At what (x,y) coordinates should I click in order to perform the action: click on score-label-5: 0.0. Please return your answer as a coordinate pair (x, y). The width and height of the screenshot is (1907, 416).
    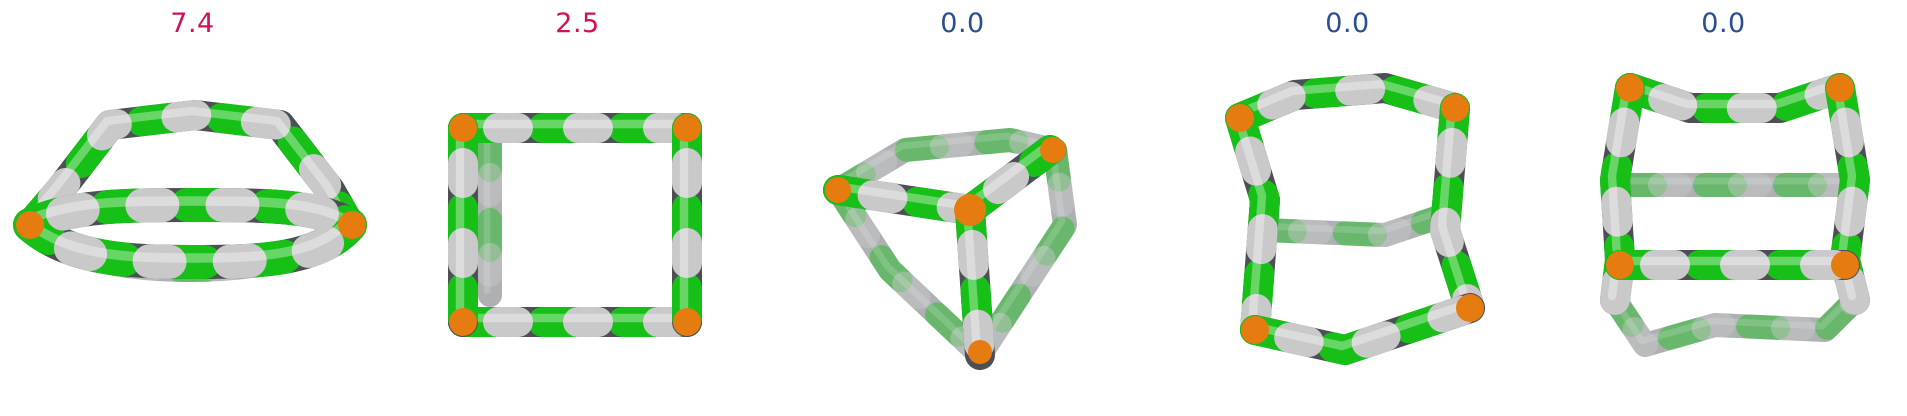
    Looking at the image, I should click on (1723, 23).